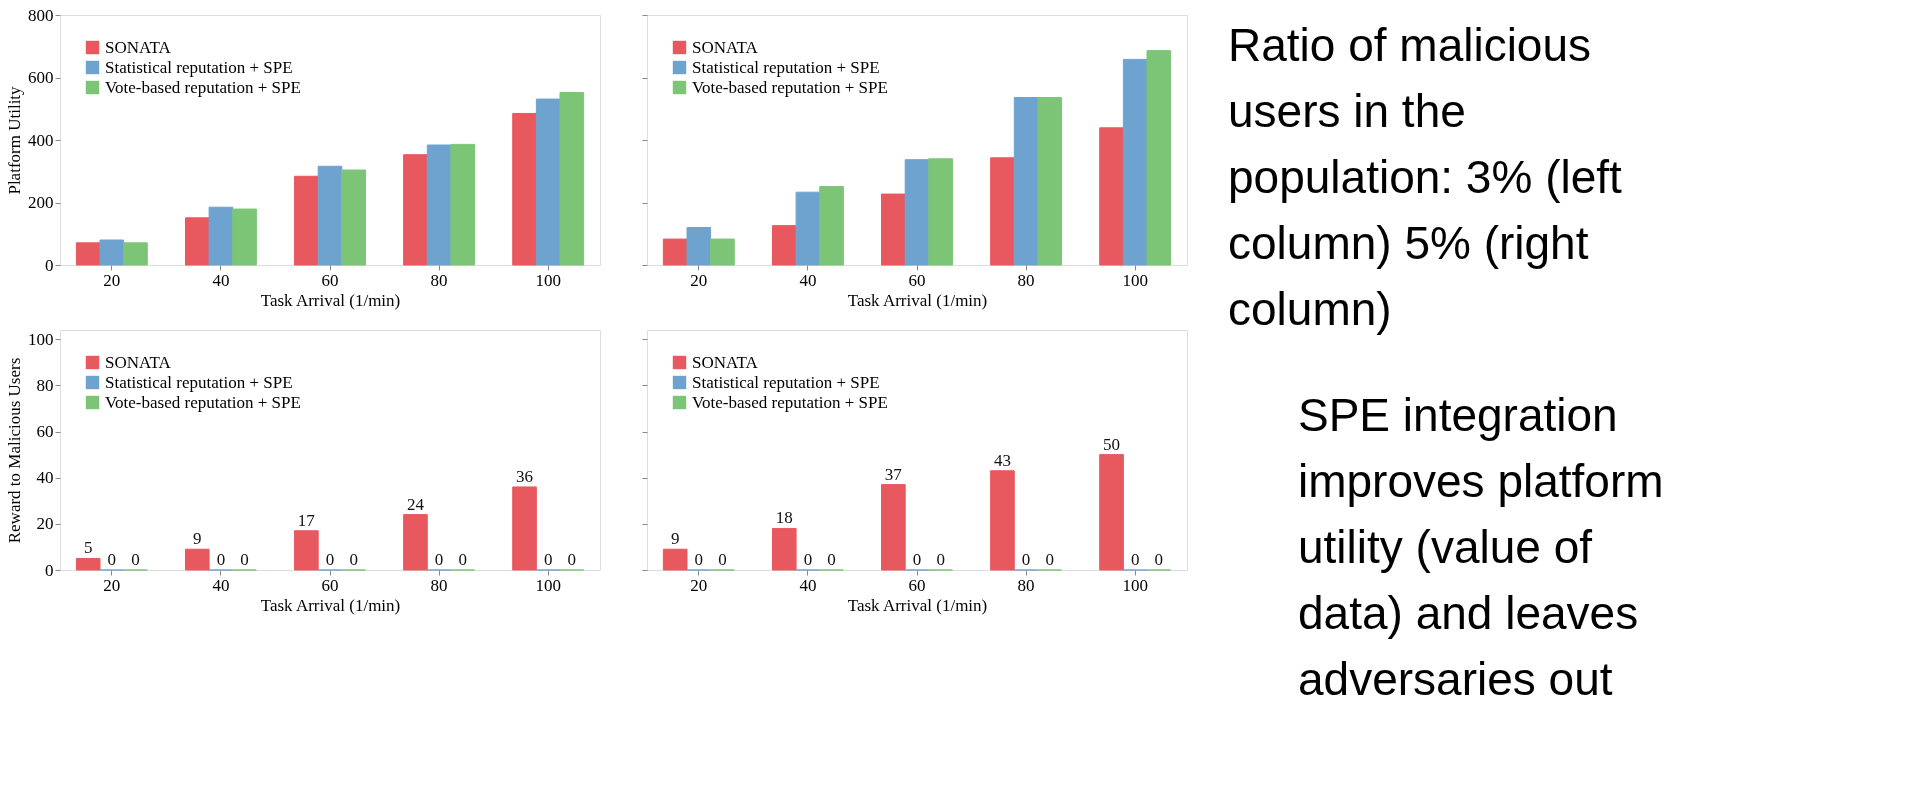 This screenshot has width=1908, height=803. I want to click on data-label: 17, so click(306, 520).